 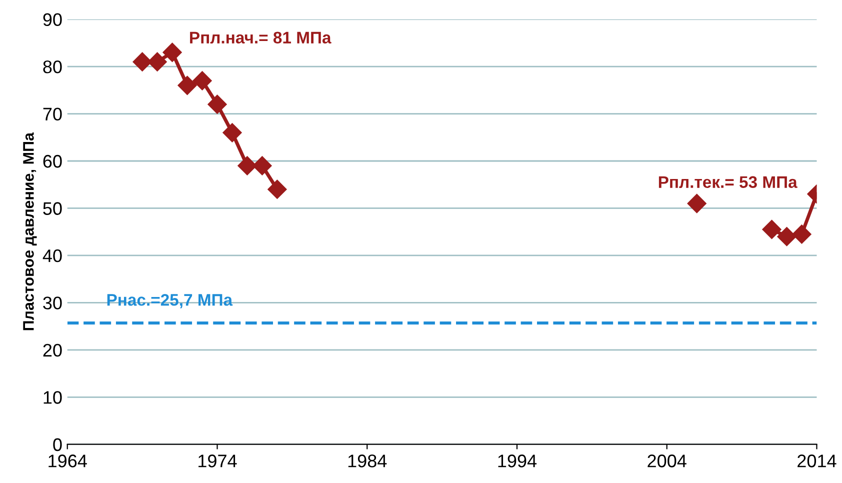 I want to click on y-axis-title: Пластовое давление, МПа, so click(x=30, y=231).